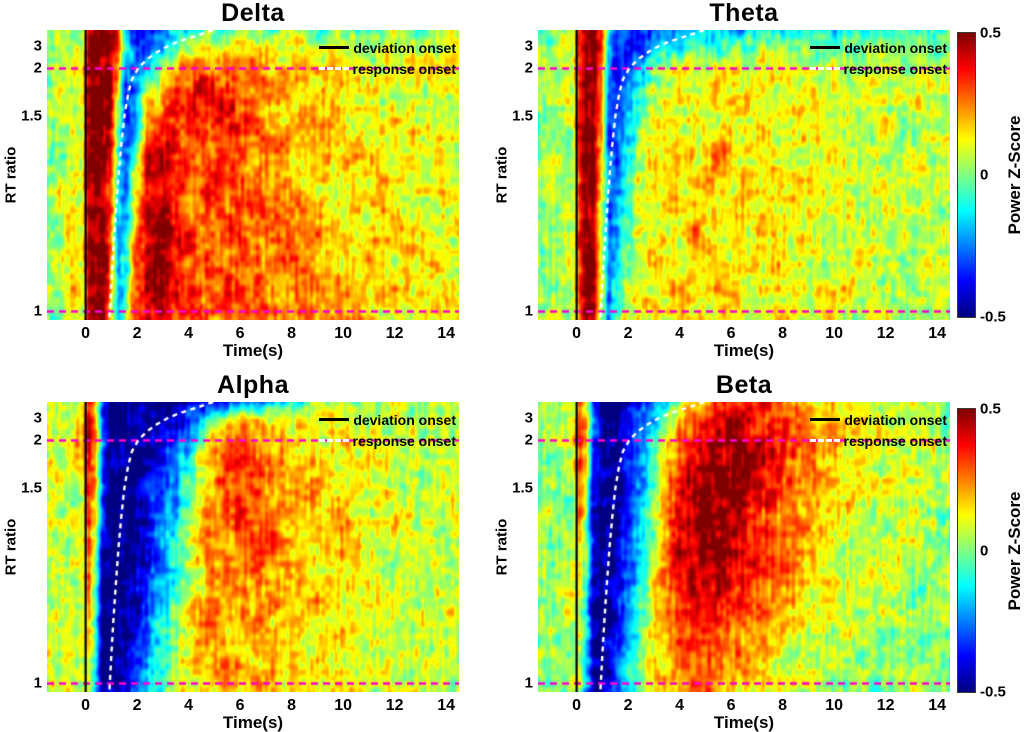 This screenshot has width=1024, height=732. What do you see at coordinates (253, 13) in the screenshot?
I see `panel-title-delta: Delta` at bounding box center [253, 13].